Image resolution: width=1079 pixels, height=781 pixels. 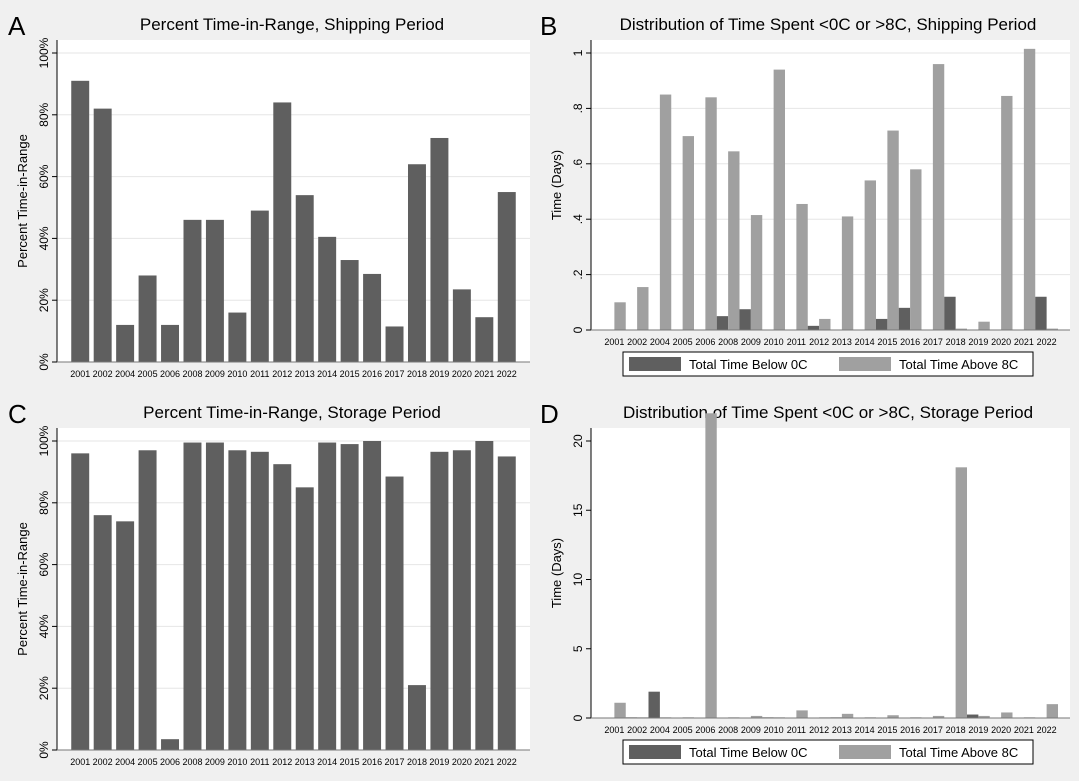 What do you see at coordinates (893, 230) in the screenshot?
I see `bar-total-time-above-8c-2015` at bounding box center [893, 230].